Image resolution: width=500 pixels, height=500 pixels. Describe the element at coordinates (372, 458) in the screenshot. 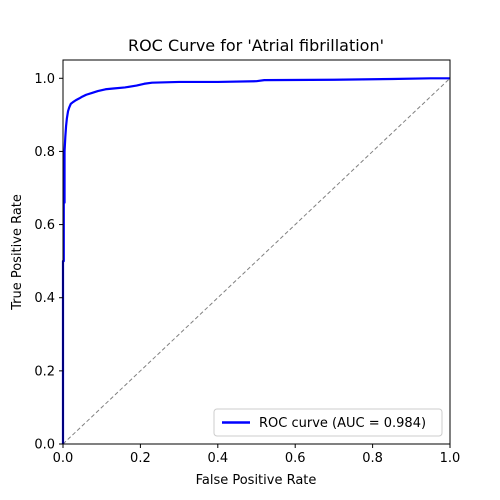

I see `x-tick-label: 0.8` at that location.